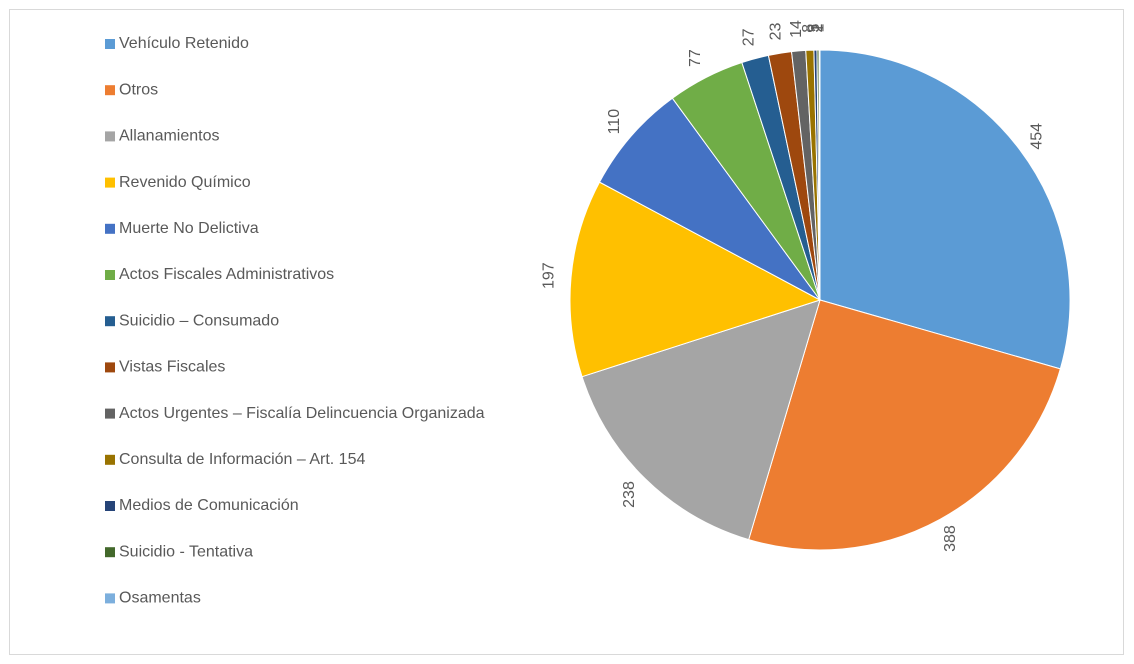  I want to click on legend-label: Allanamientos, so click(169, 136).